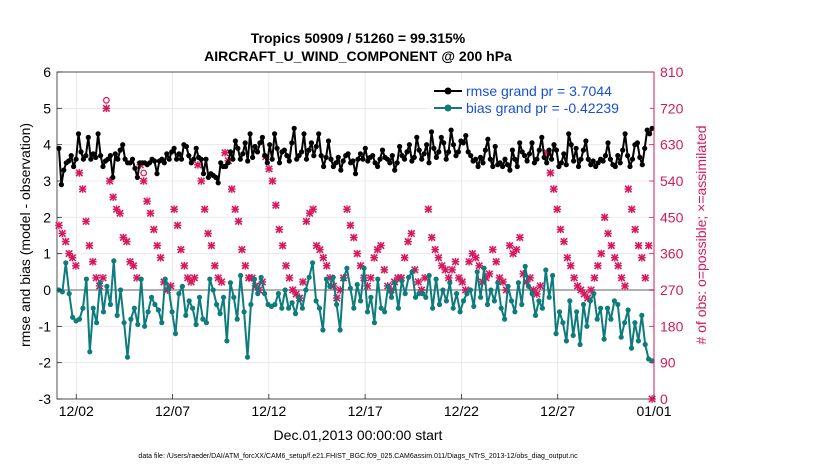 The width and height of the screenshot is (830, 470). Describe the element at coordinates (448, 108) in the screenshot. I see `legend-marker-bias` at that location.